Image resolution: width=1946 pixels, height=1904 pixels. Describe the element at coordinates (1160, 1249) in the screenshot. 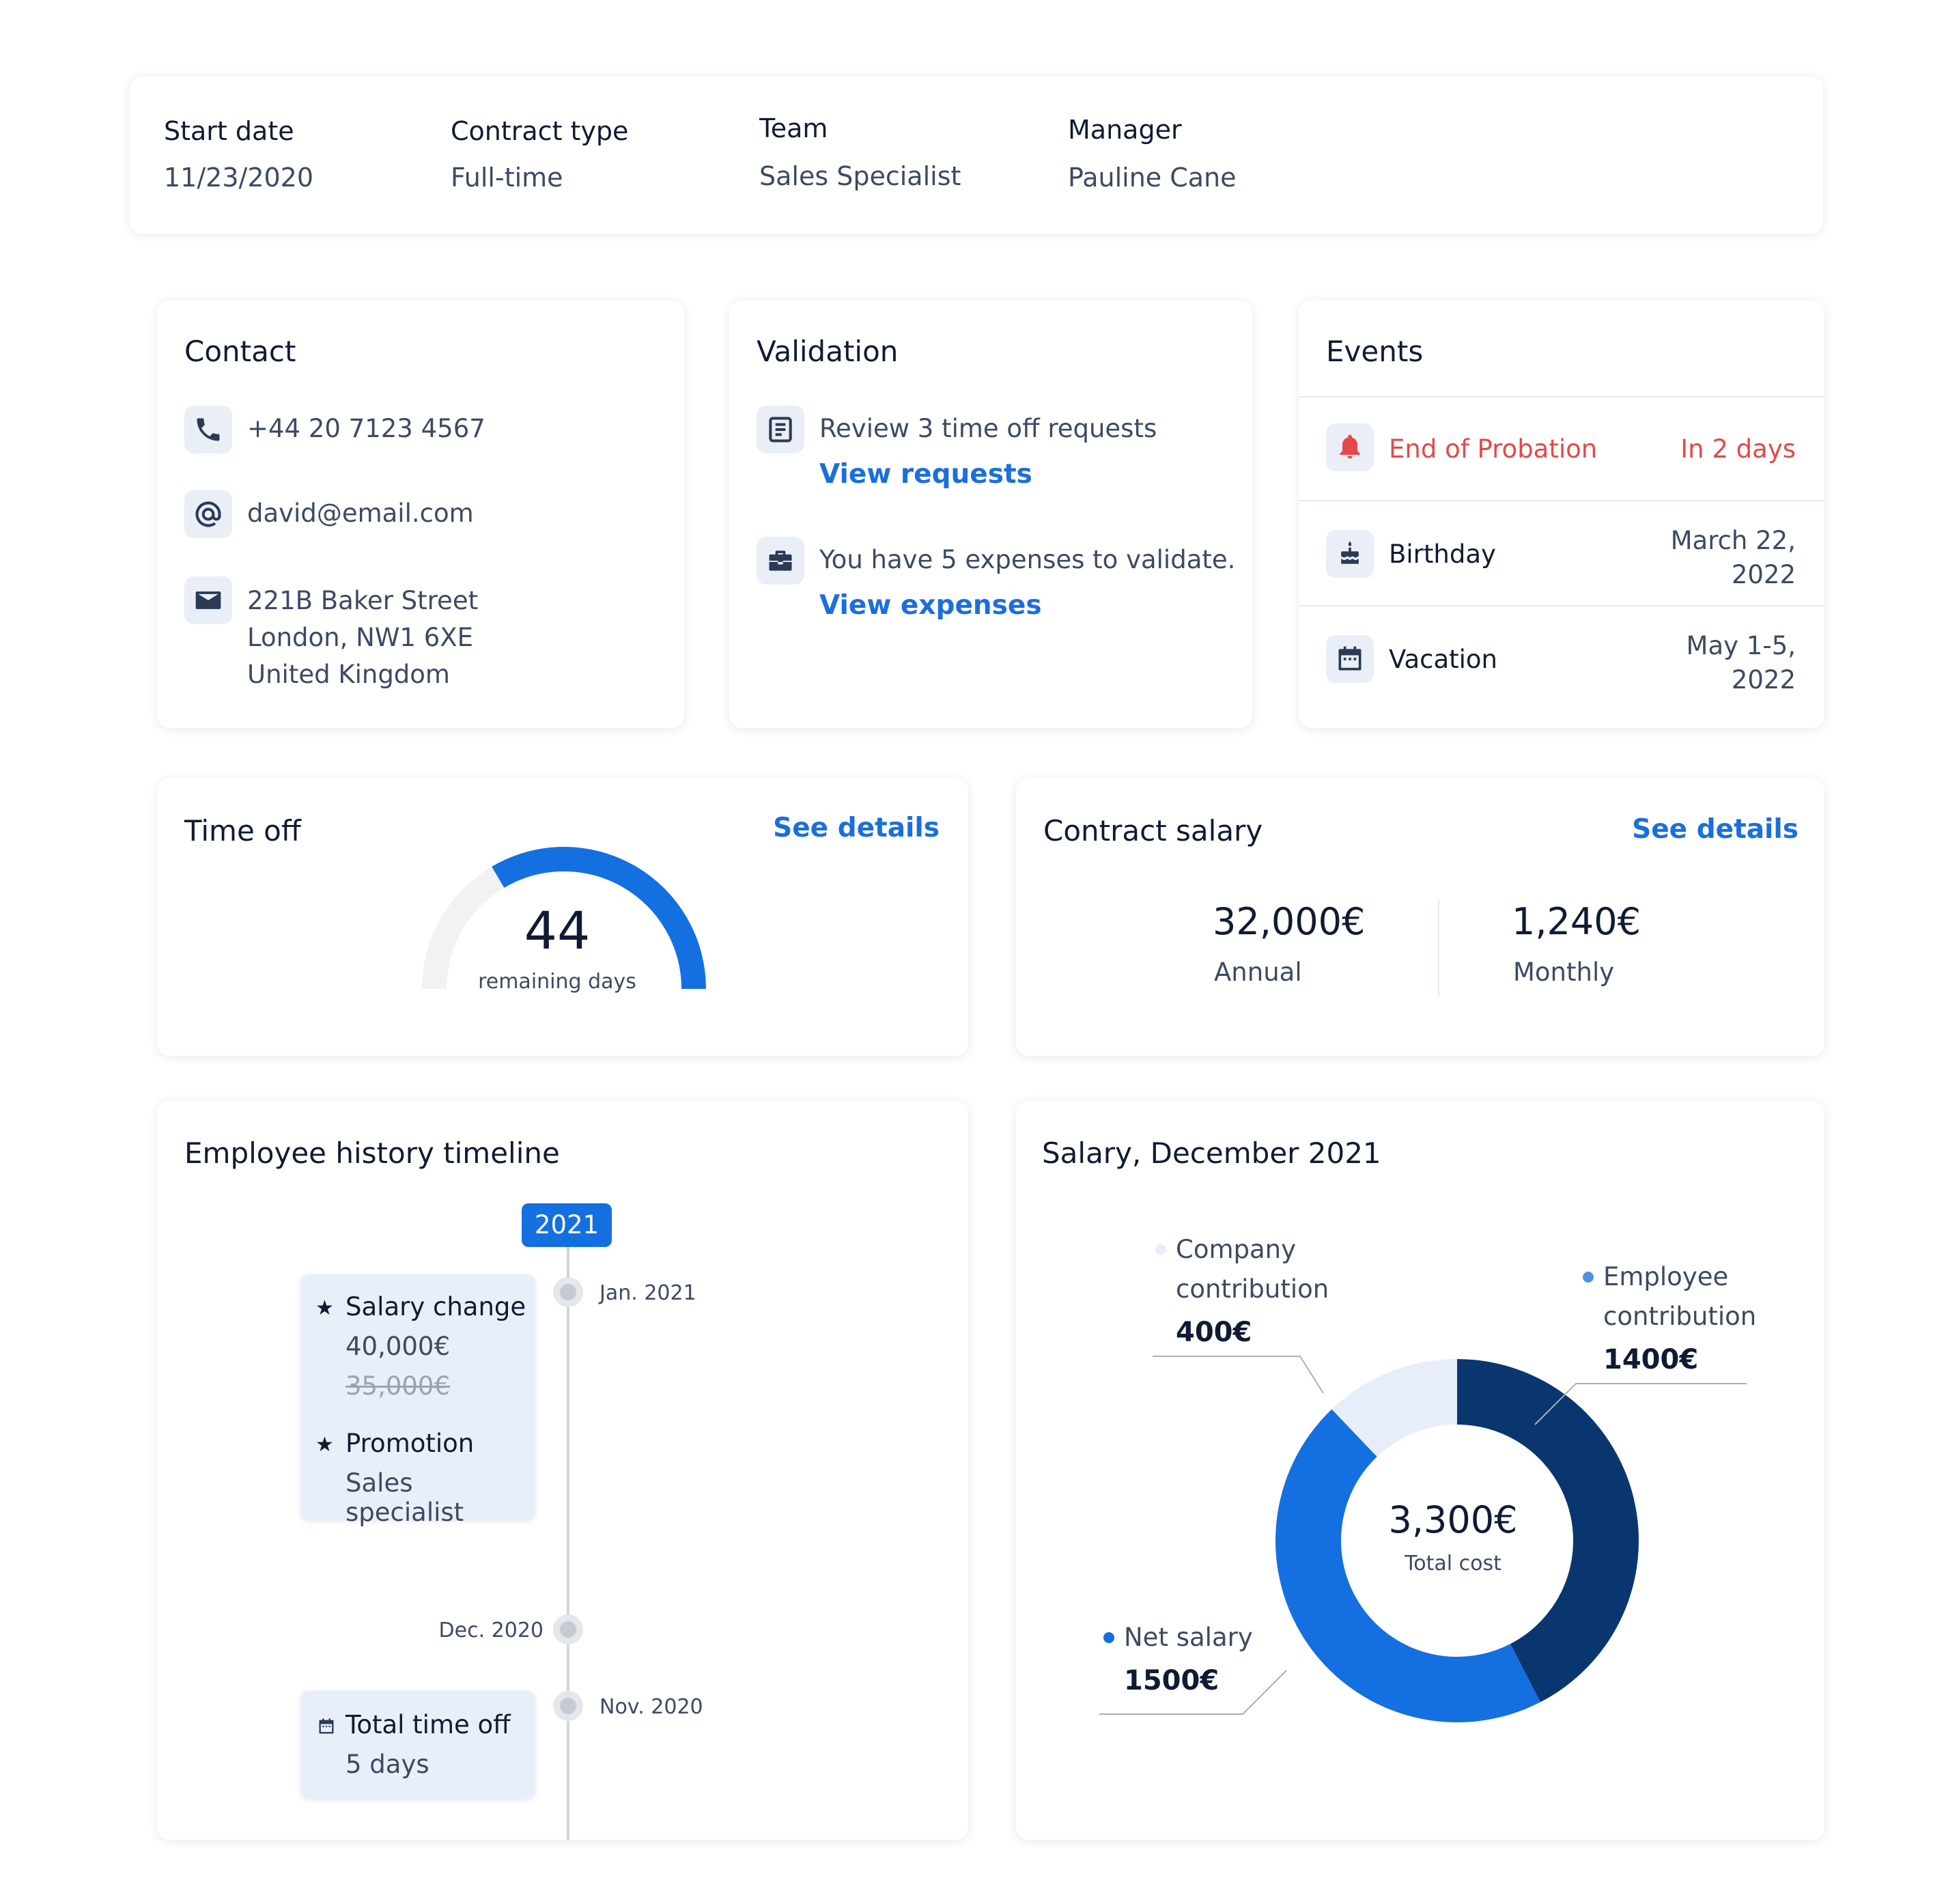

I see `company-legend-dot` at that location.